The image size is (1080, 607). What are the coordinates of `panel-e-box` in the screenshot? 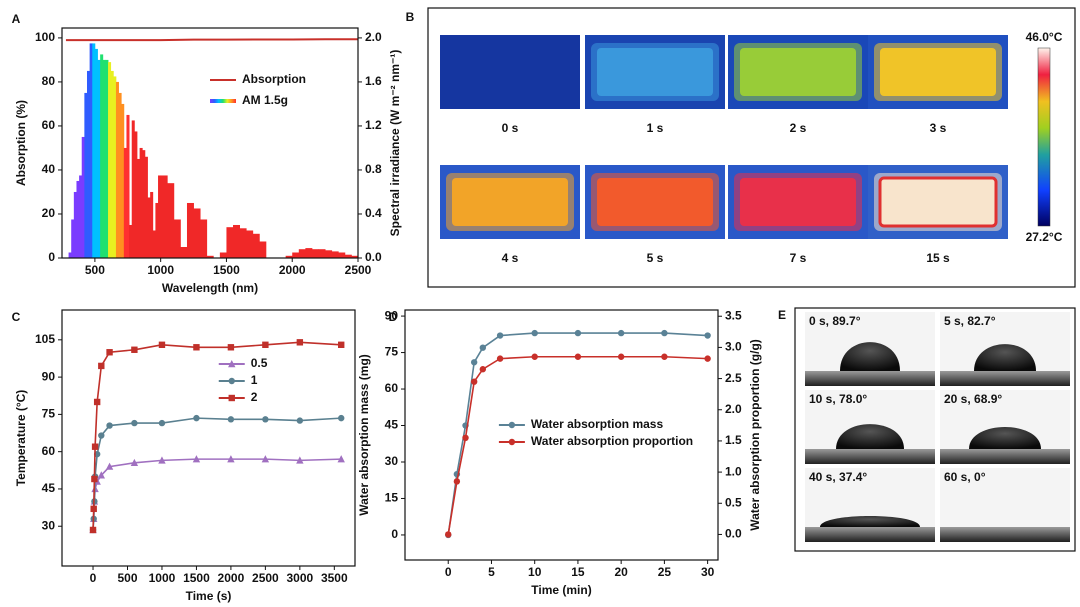 It's located at (935, 429).